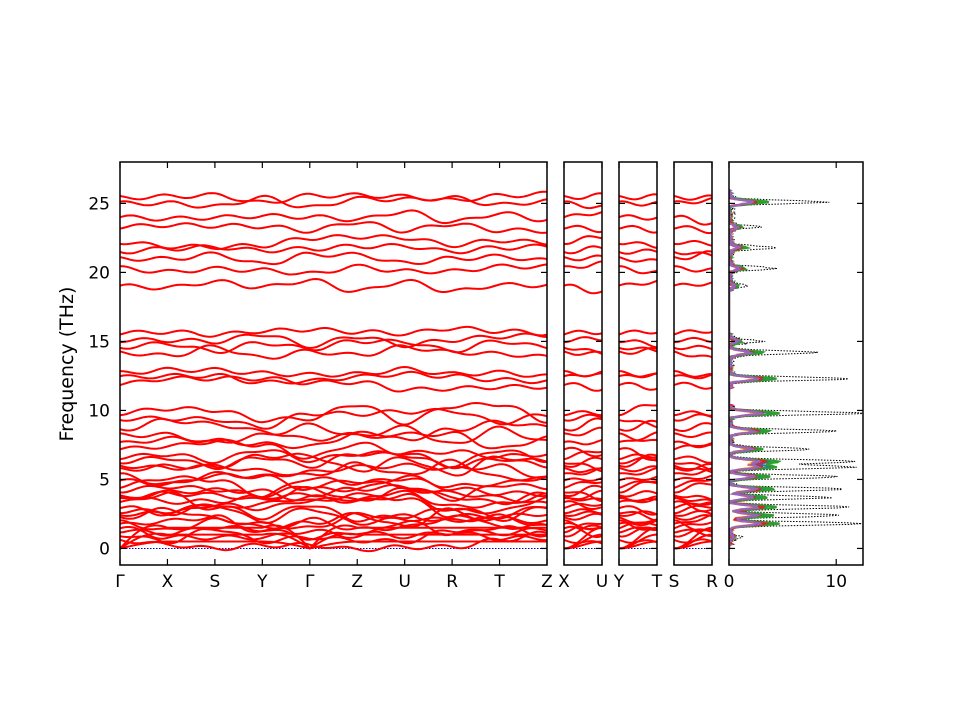 This screenshot has height=720, width=960. What do you see at coordinates (104, 480) in the screenshot?
I see `y-tick-label: 5` at bounding box center [104, 480].